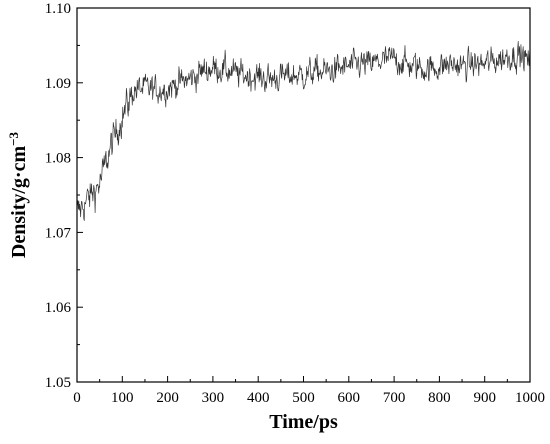 This screenshot has height=444, width=550. I want to click on x-tick-label: 800, so click(439, 398).